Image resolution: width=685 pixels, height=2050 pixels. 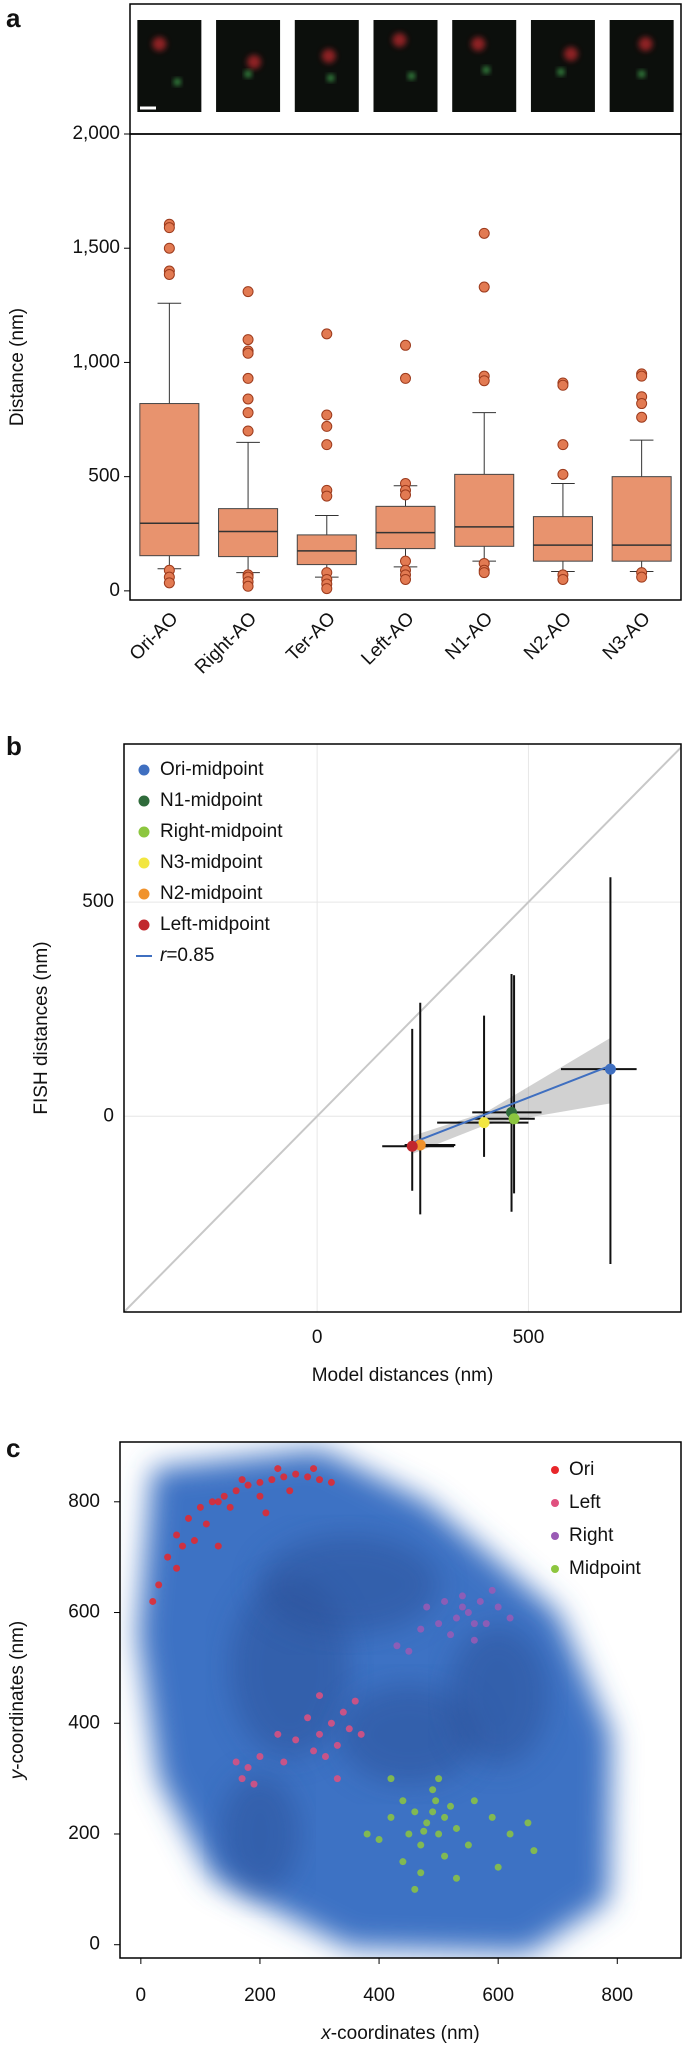 I want to click on x-tick-label: Ori-AO, so click(x=154, y=636).